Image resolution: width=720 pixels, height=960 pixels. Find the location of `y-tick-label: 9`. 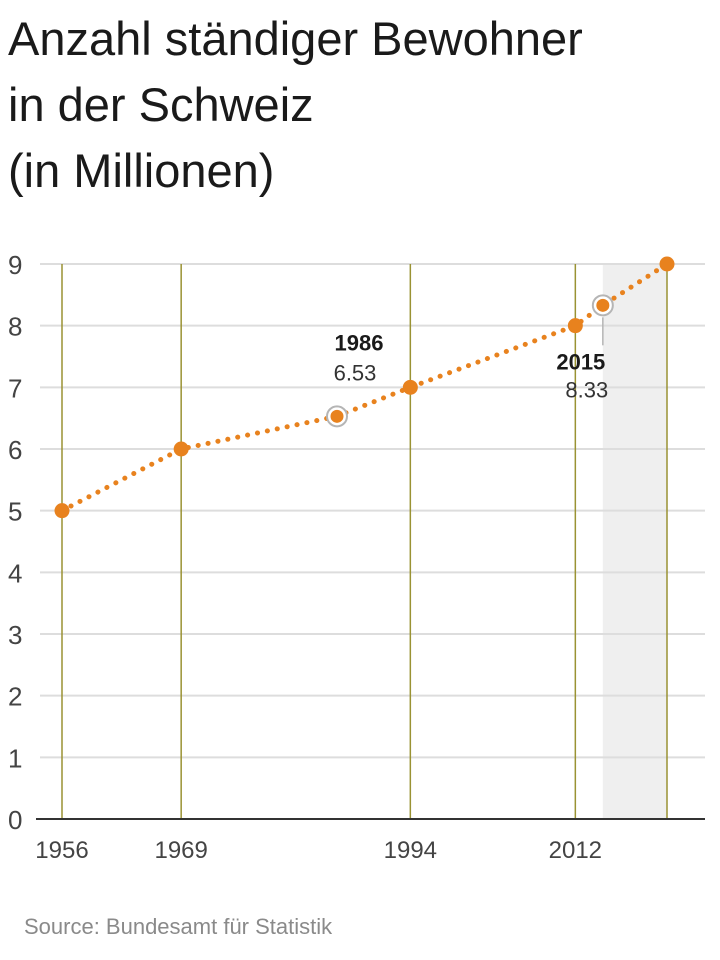

y-tick-label: 9 is located at coordinates (15, 265).